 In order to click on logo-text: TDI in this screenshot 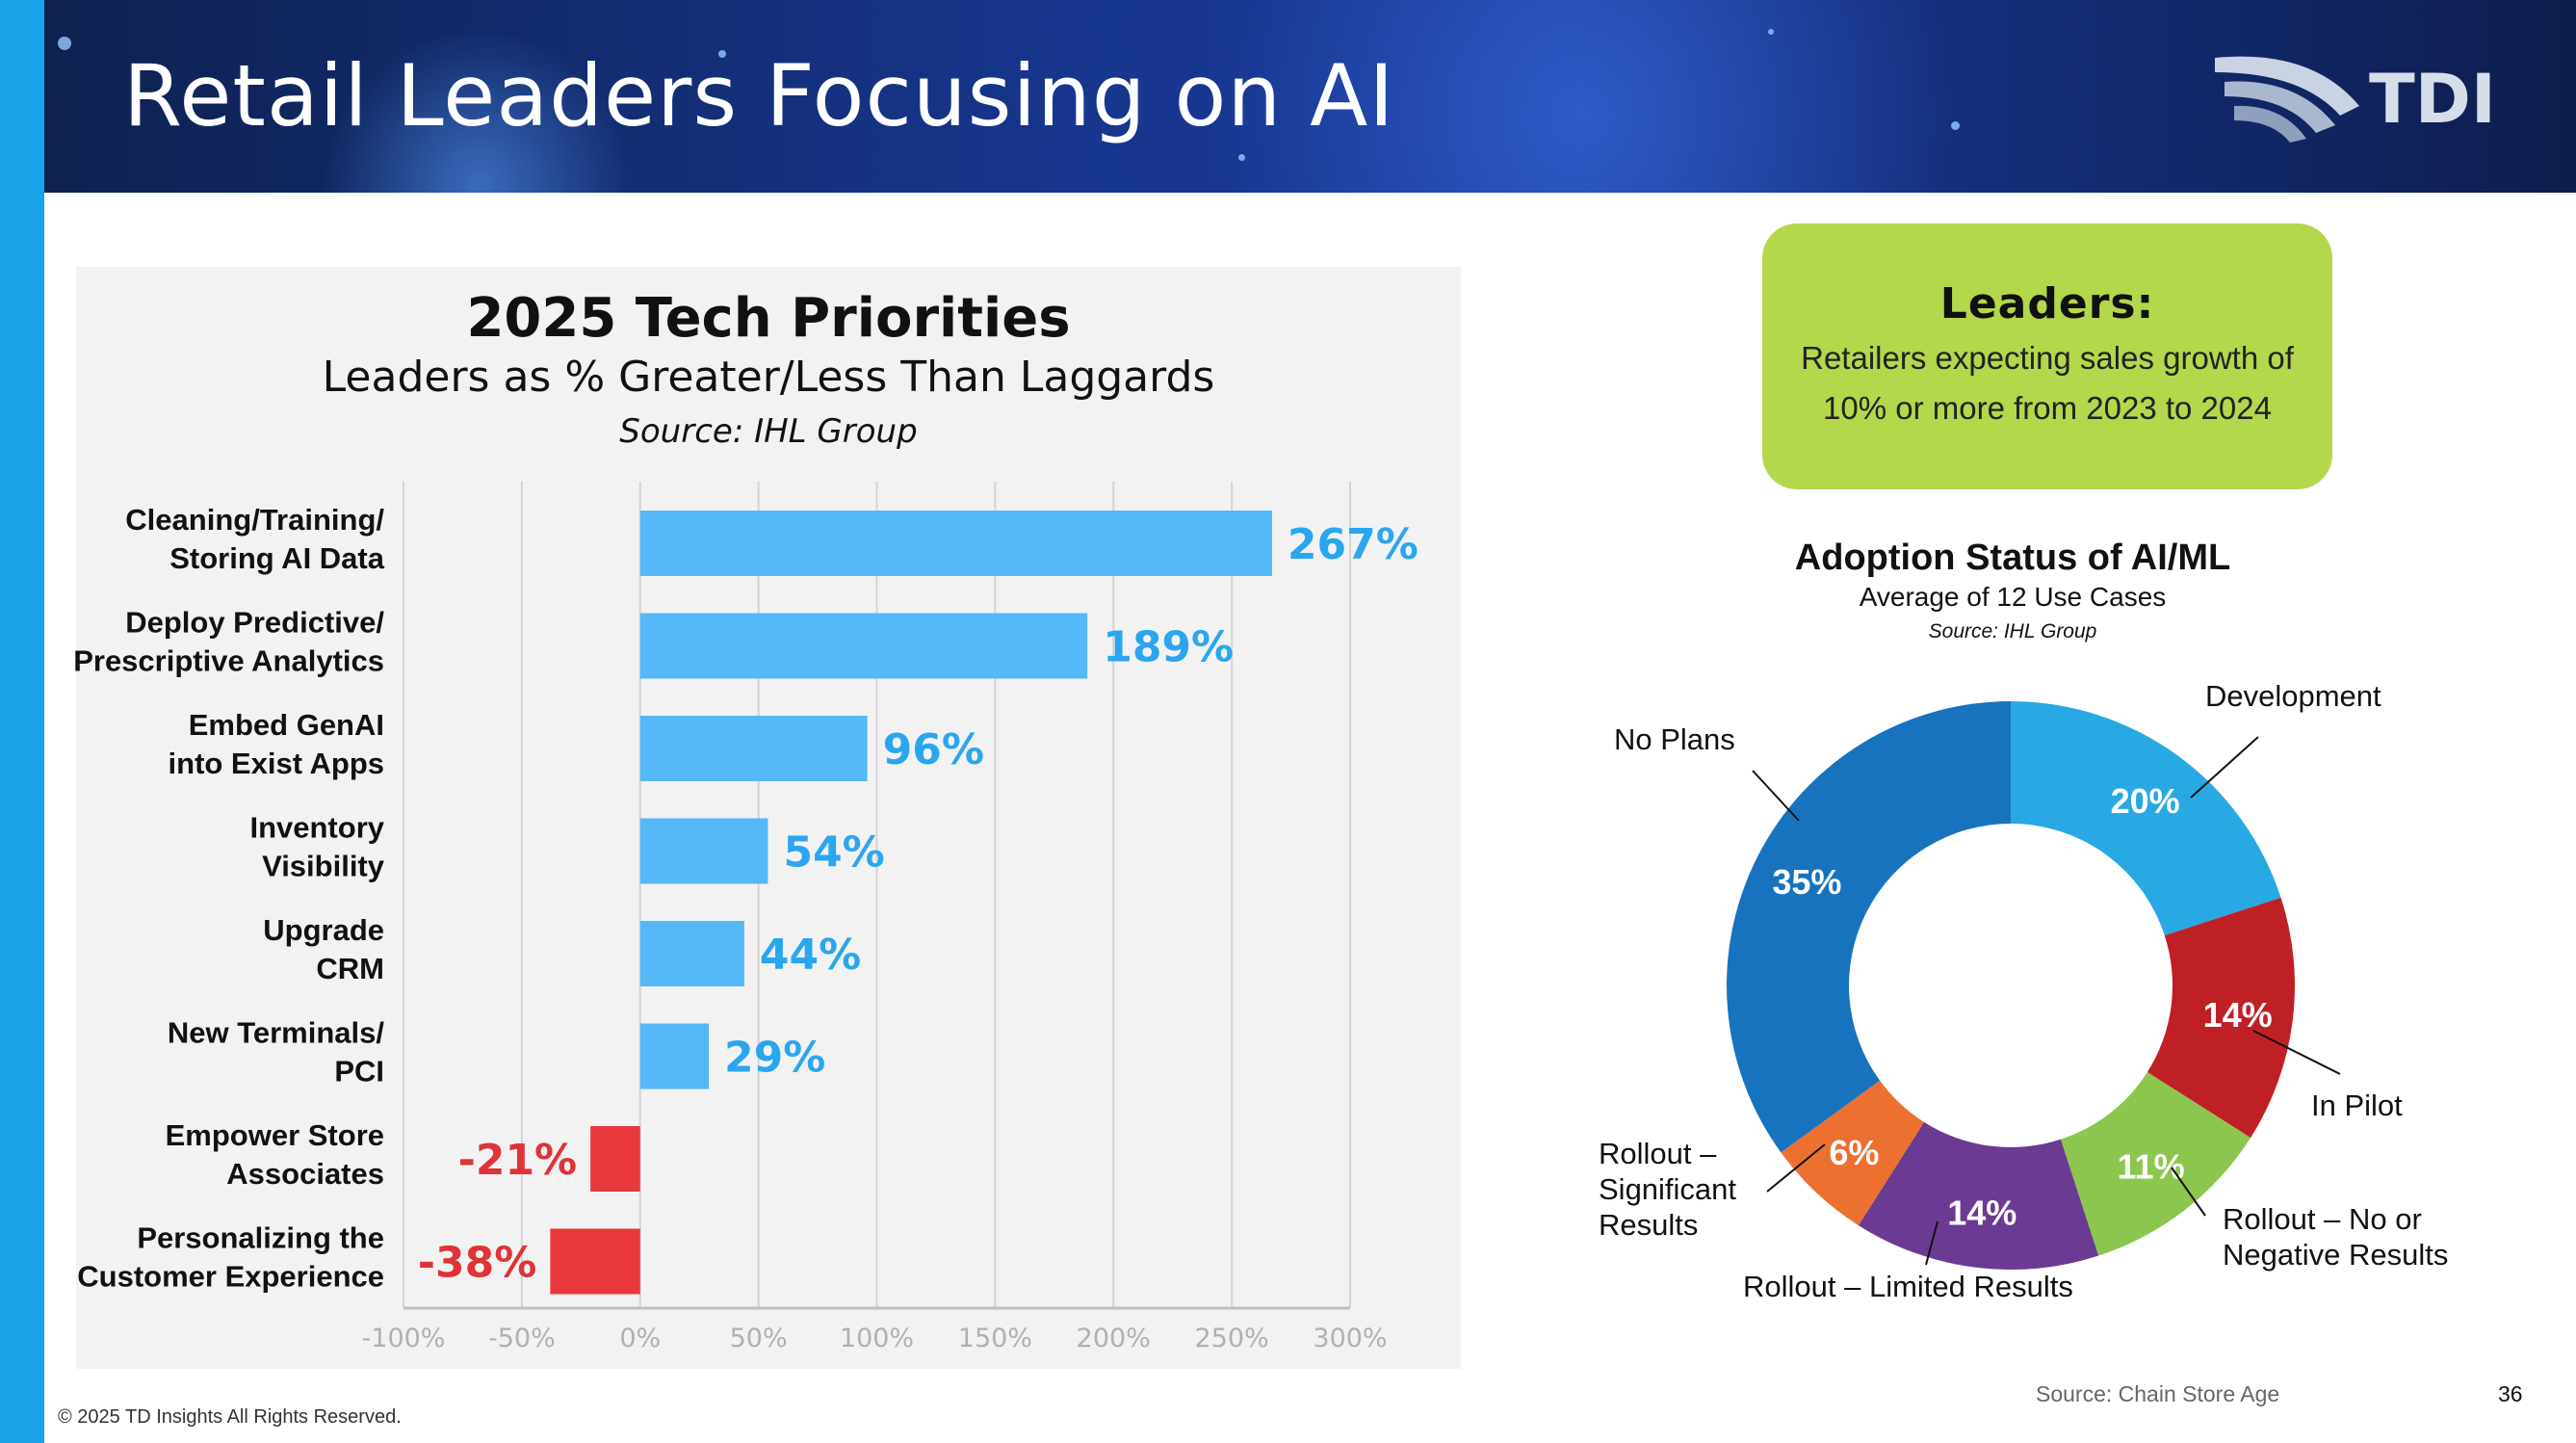, I will do `click(2432, 100)`.